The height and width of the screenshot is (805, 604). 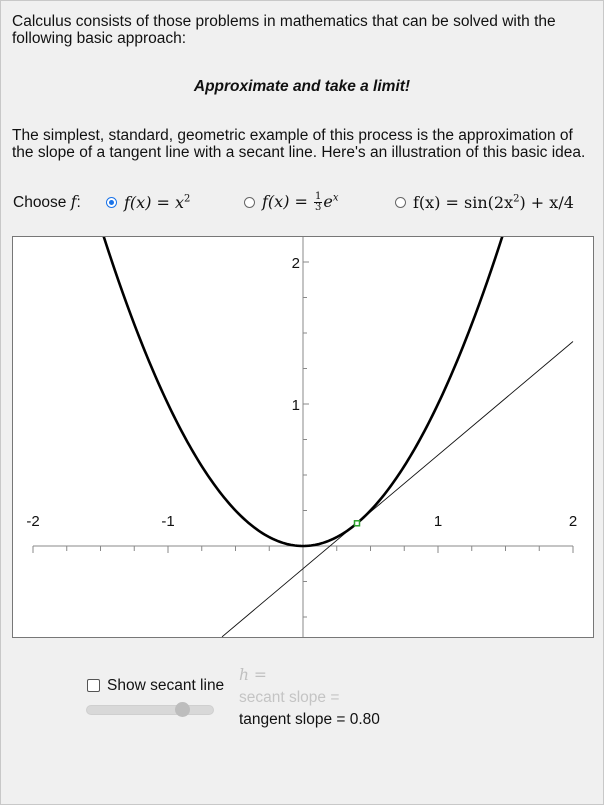 I want to click on x-tick-label: -1, so click(x=167, y=521).